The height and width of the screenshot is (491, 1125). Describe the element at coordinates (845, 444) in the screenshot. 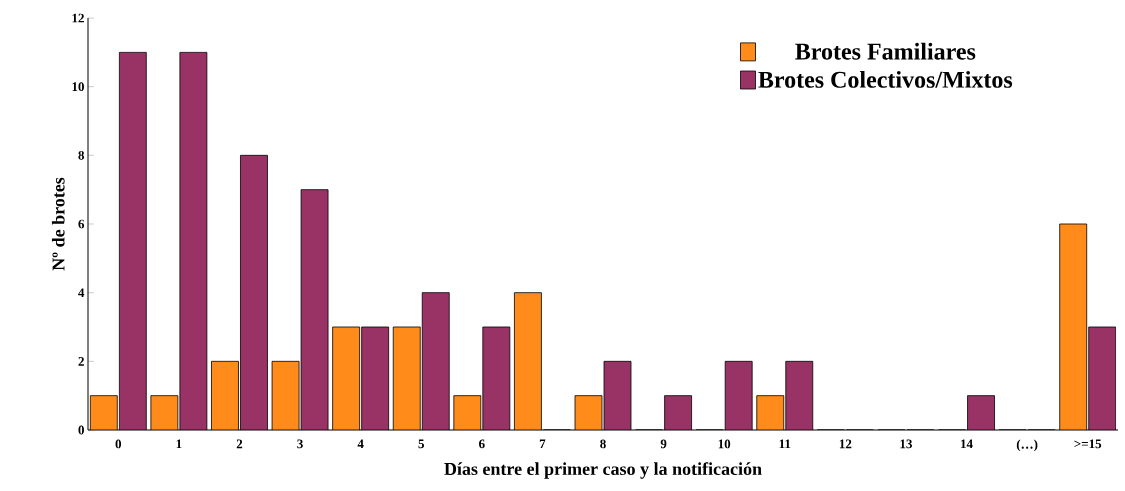

I see `x-tick-label: 12` at that location.